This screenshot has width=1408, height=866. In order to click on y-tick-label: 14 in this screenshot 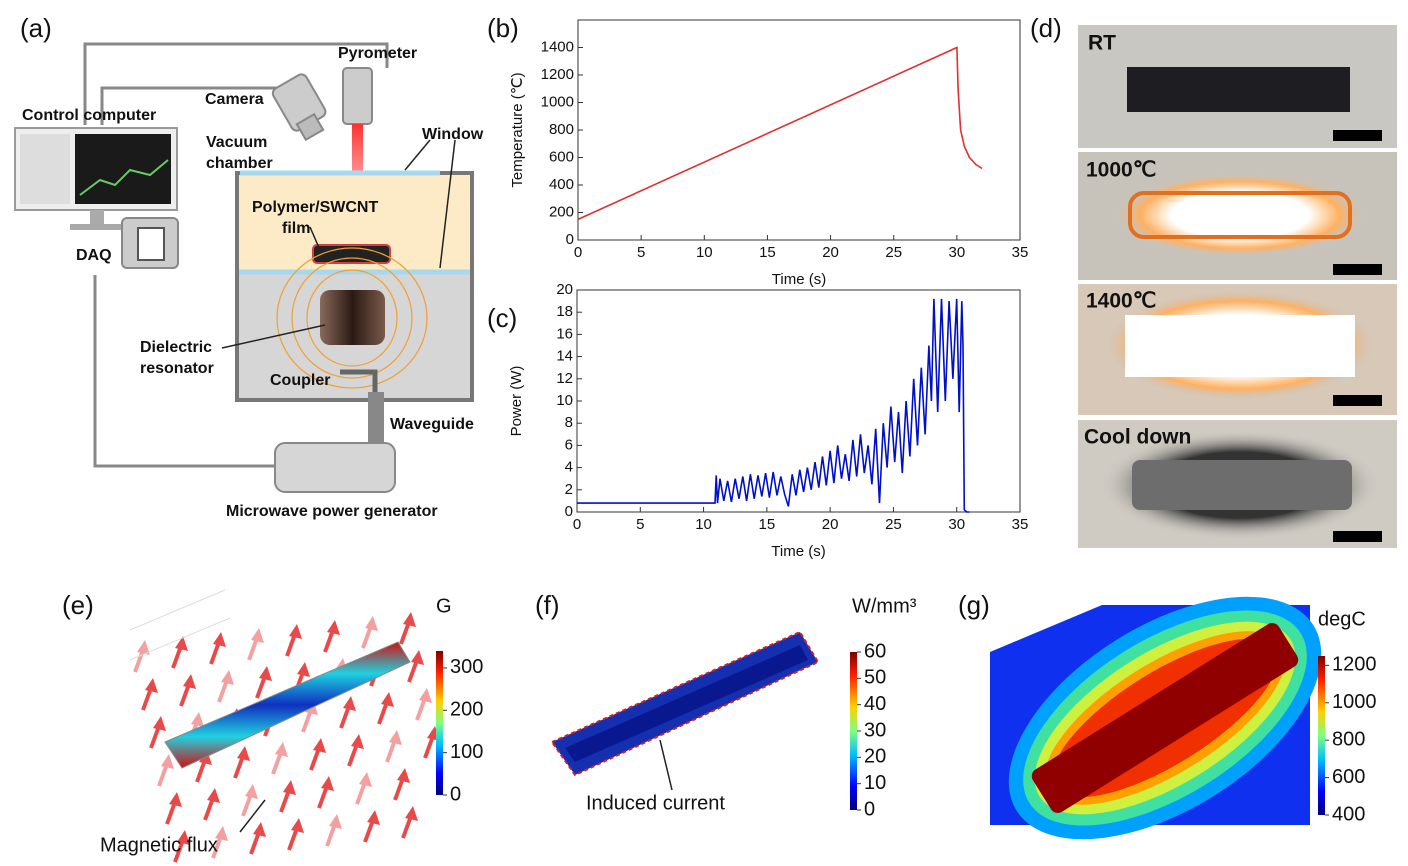, I will do `click(564, 356)`.